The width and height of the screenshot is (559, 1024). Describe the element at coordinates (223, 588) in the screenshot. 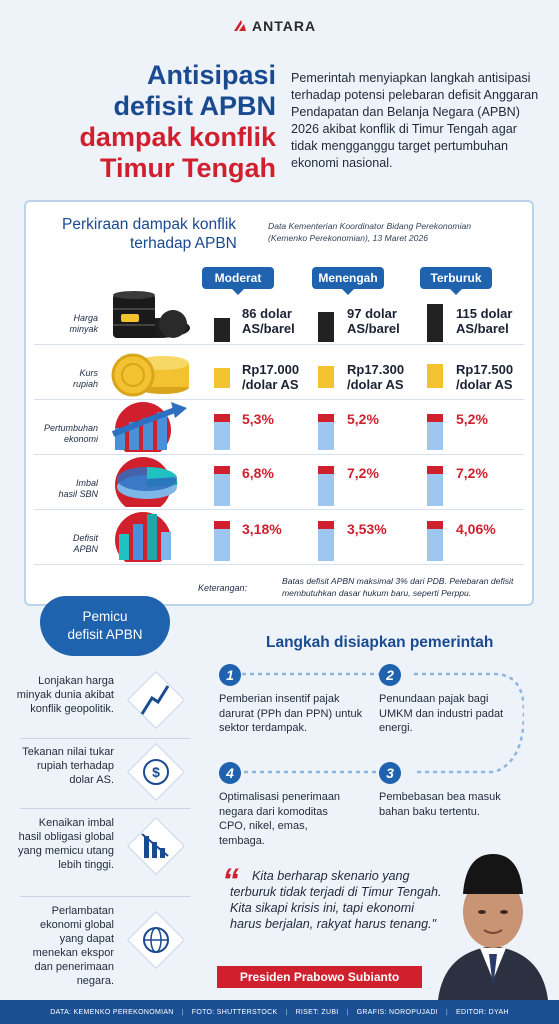

I see `note-label: Keterangan:` at that location.